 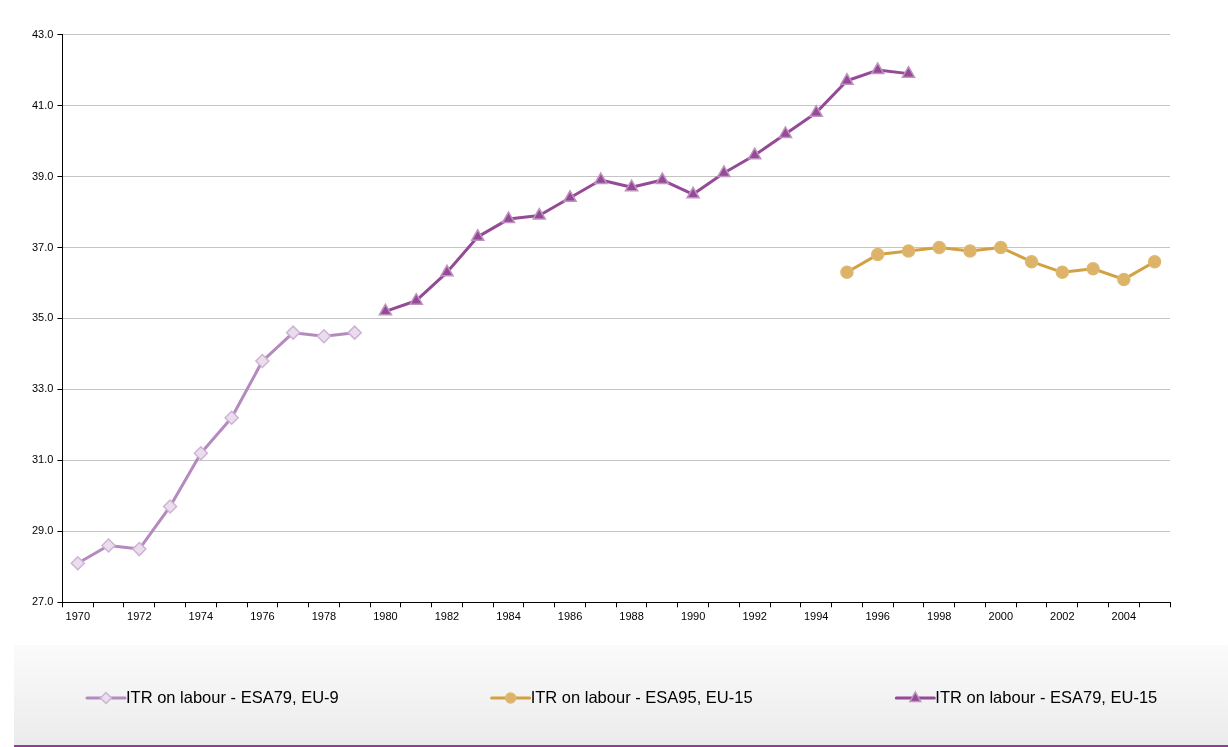 I want to click on x-tick-label: 1984, so click(x=508, y=615).